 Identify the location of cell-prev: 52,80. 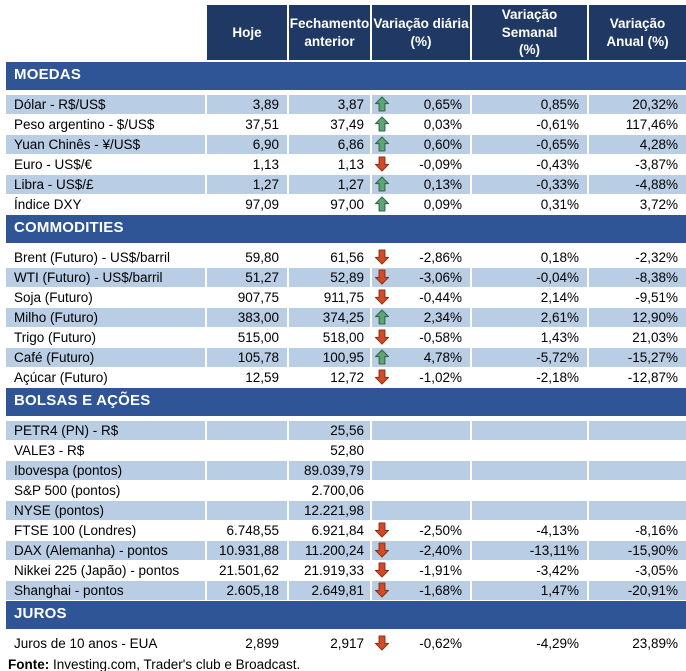
(328, 450).